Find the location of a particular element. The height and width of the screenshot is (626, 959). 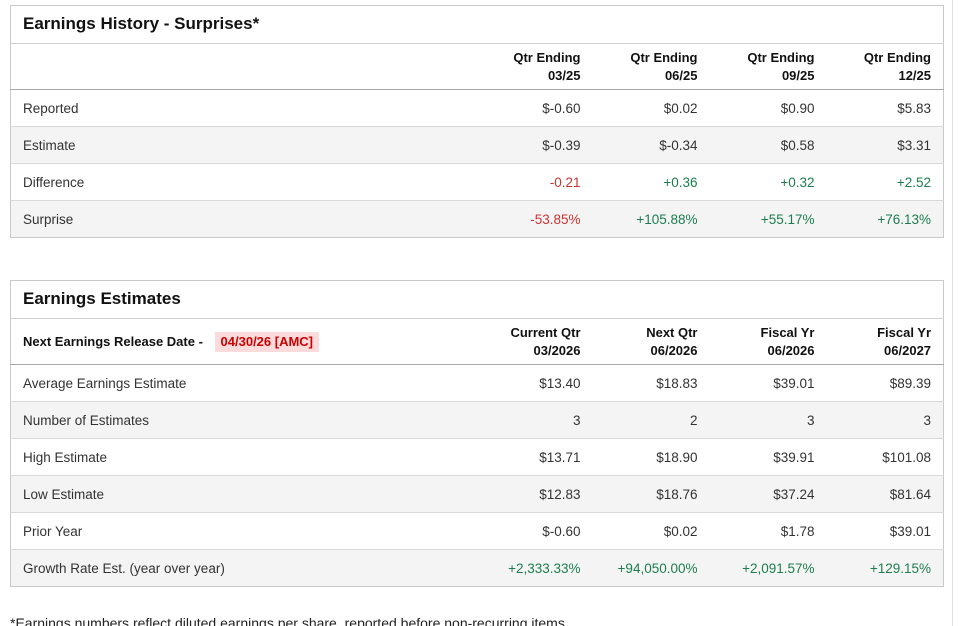

table-row-number-of-estimates: Number of Estimates 3 2 3 3 is located at coordinates (477, 420).